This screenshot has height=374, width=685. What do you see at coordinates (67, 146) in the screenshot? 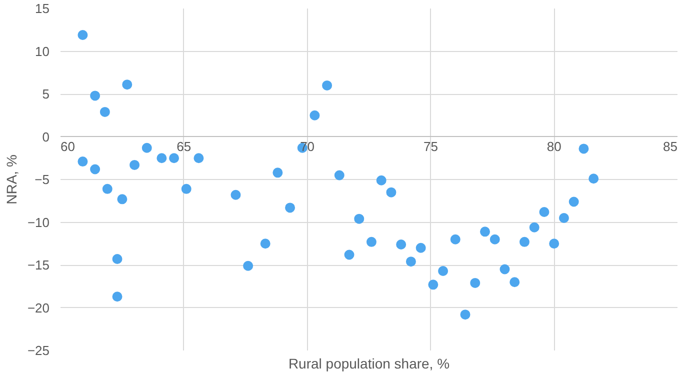
I see `x-tick-label: 60` at bounding box center [67, 146].